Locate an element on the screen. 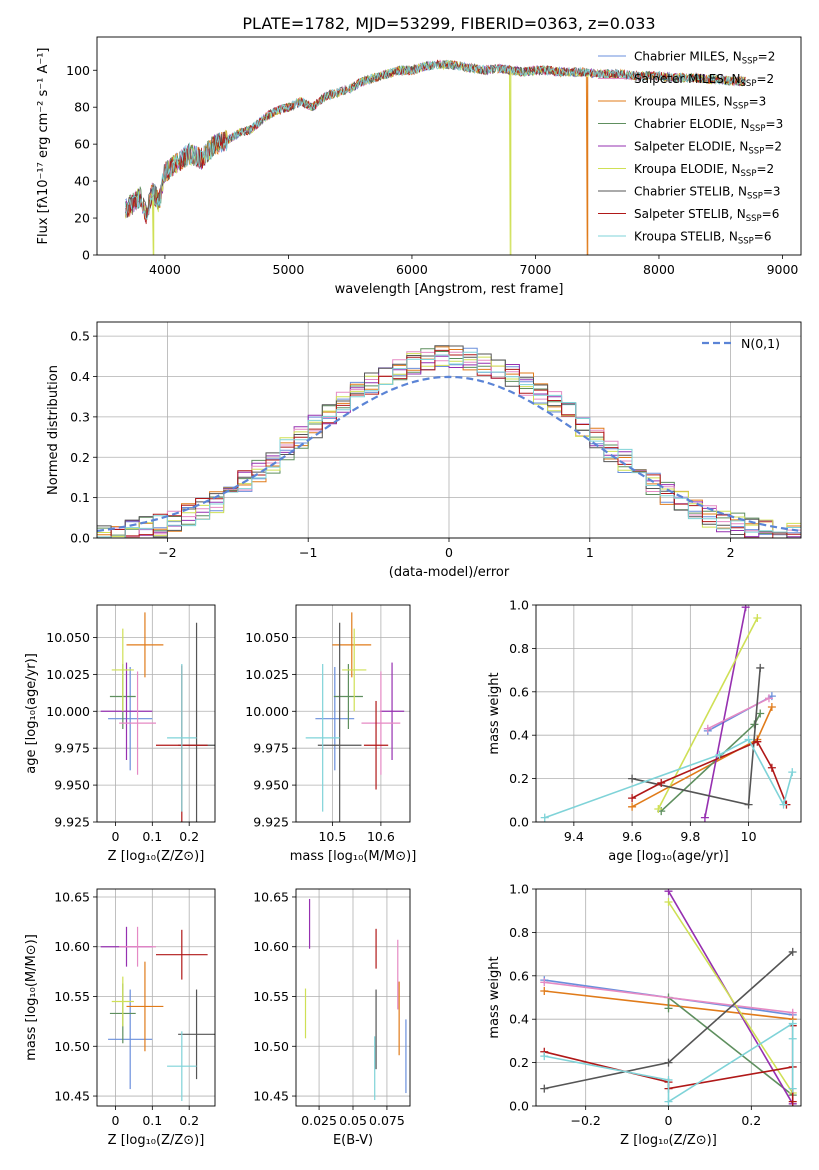 This screenshot has width=819, height=1170. x-tick-label: 9.6 is located at coordinates (632, 836).